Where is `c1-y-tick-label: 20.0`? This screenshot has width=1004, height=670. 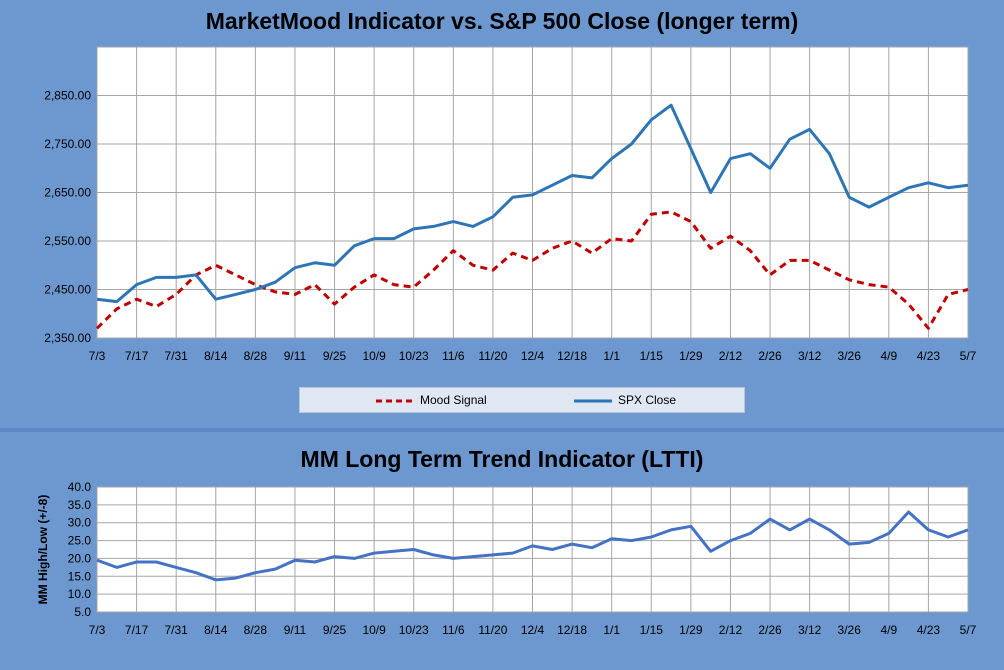 c1-y-tick-label: 20.0 is located at coordinates (80, 558).